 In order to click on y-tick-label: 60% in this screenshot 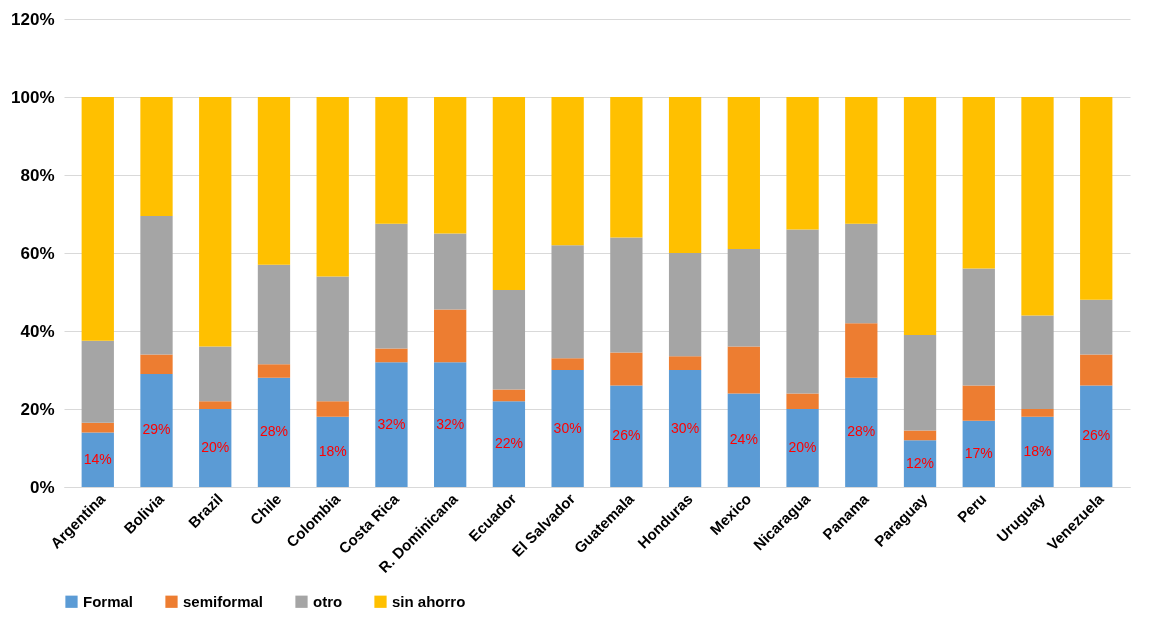, I will do `click(37, 253)`.